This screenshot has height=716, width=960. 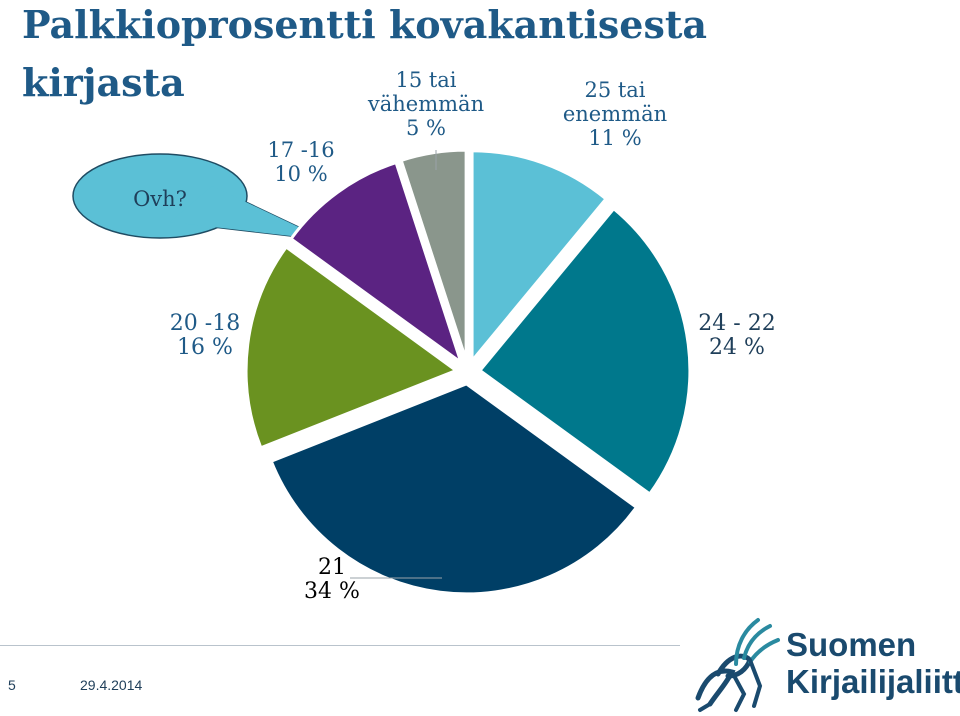 I want to click on callout-bubble: Ovh?, so click(x=199, y=197).